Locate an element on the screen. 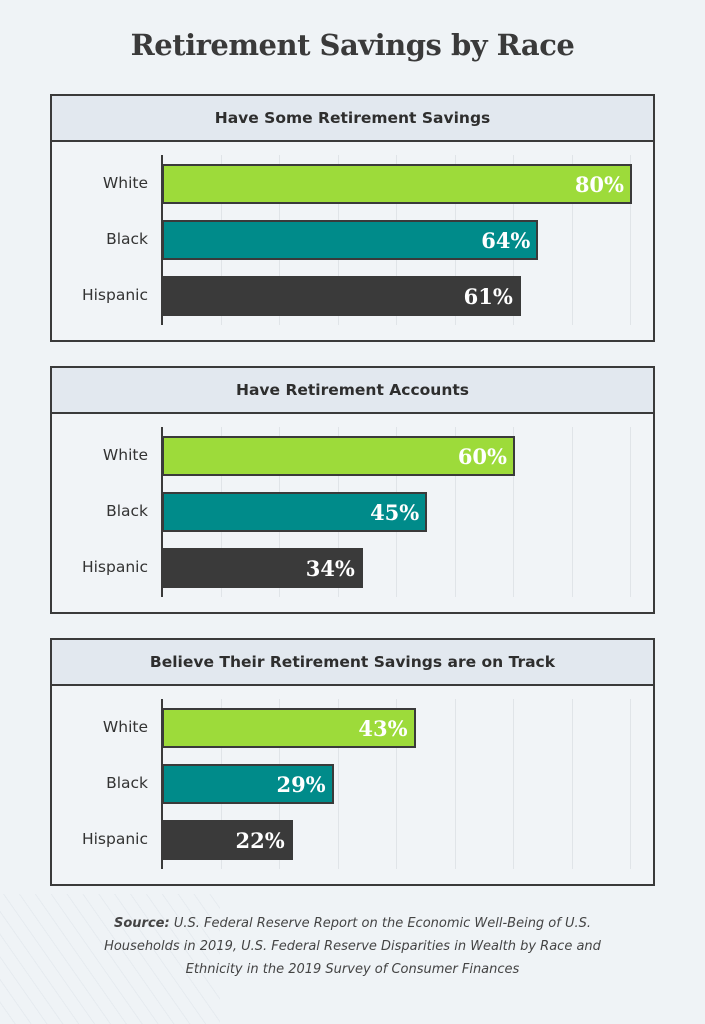 The height and width of the screenshot is (1024, 705). bar-black: 29% is located at coordinates (248, 784).